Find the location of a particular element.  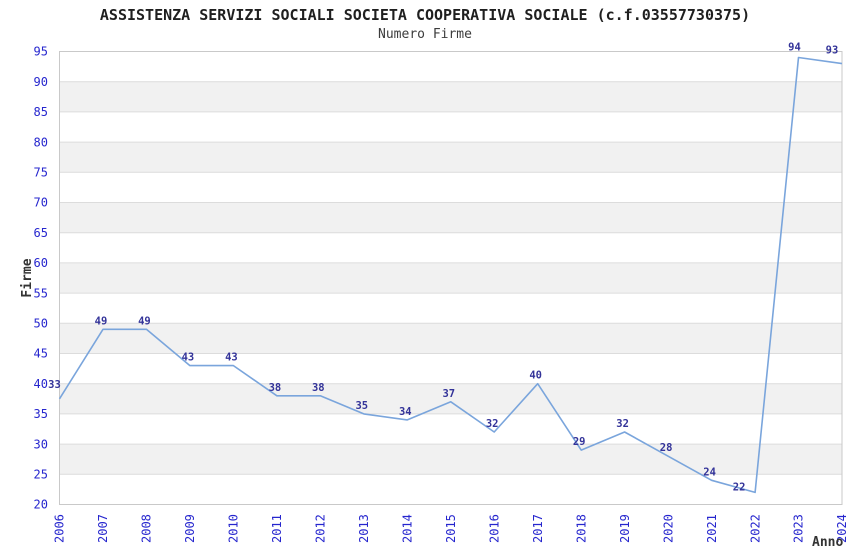

y-tick-label: 20 is located at coordinates (41, 505).